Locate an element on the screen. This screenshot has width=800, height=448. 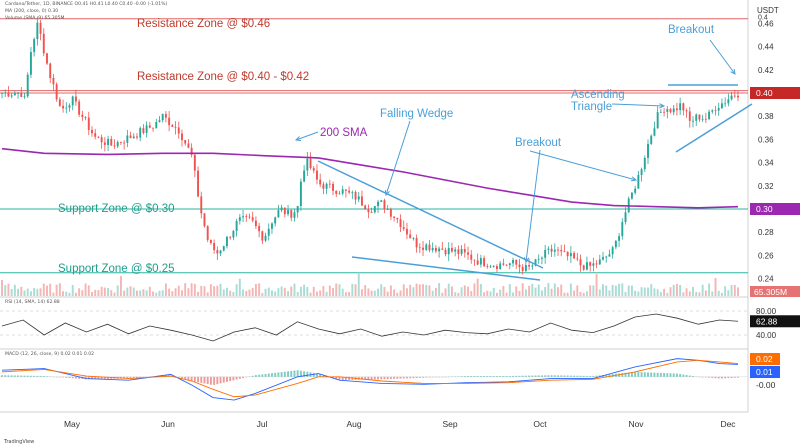
volume-bars: 65.305M is located at coordinates (400, 284).